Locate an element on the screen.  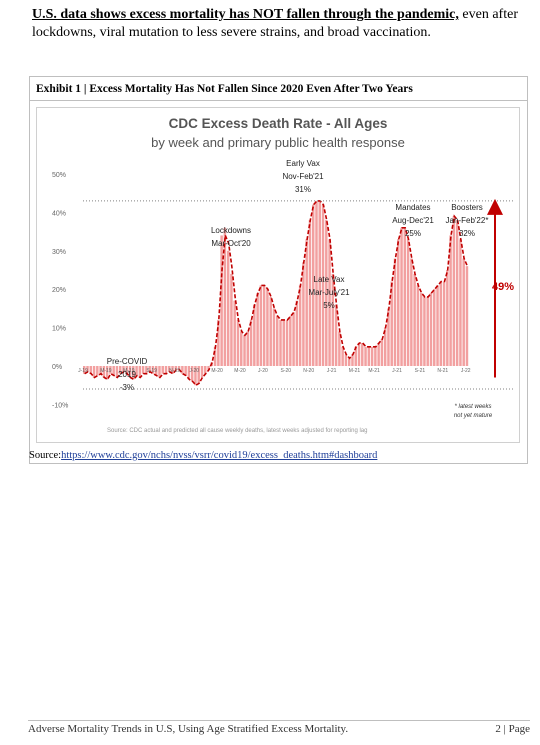
x-tick-label: M-21 is located at coordinates (355, 371).